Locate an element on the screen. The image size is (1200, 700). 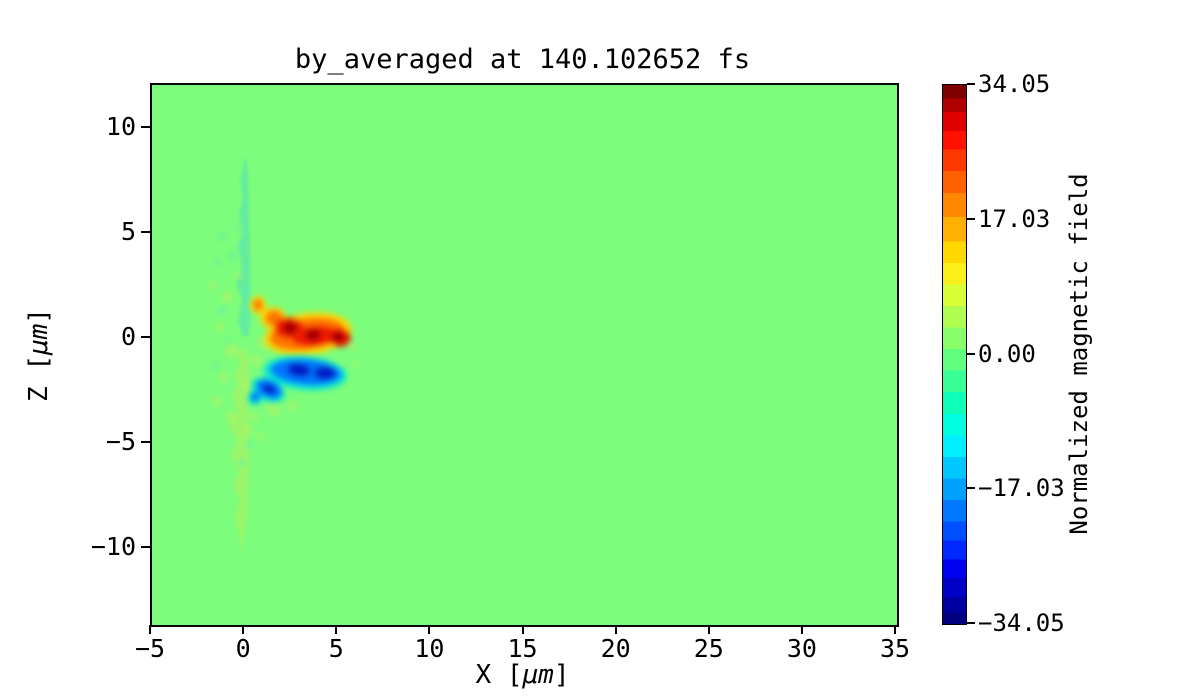
x-tick-label: 30 is located at coordinates (801, 648).